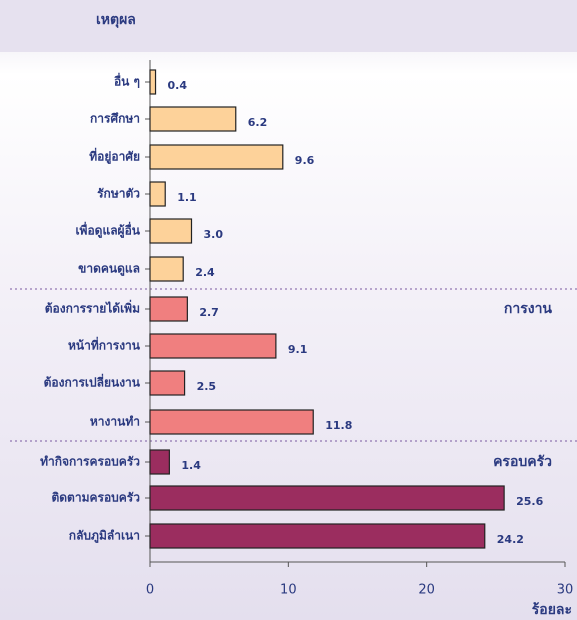  I want to click on value-label: 1.1, so click(187, 197).